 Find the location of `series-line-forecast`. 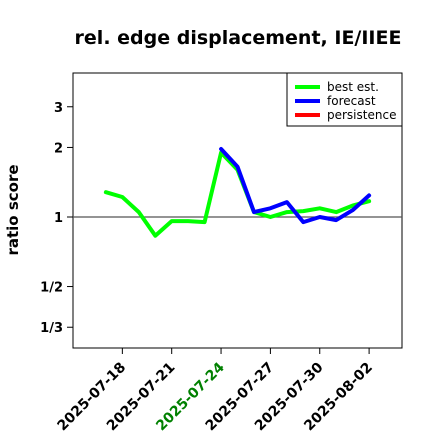

series-line-forecast is located at coordinates (295, 186).